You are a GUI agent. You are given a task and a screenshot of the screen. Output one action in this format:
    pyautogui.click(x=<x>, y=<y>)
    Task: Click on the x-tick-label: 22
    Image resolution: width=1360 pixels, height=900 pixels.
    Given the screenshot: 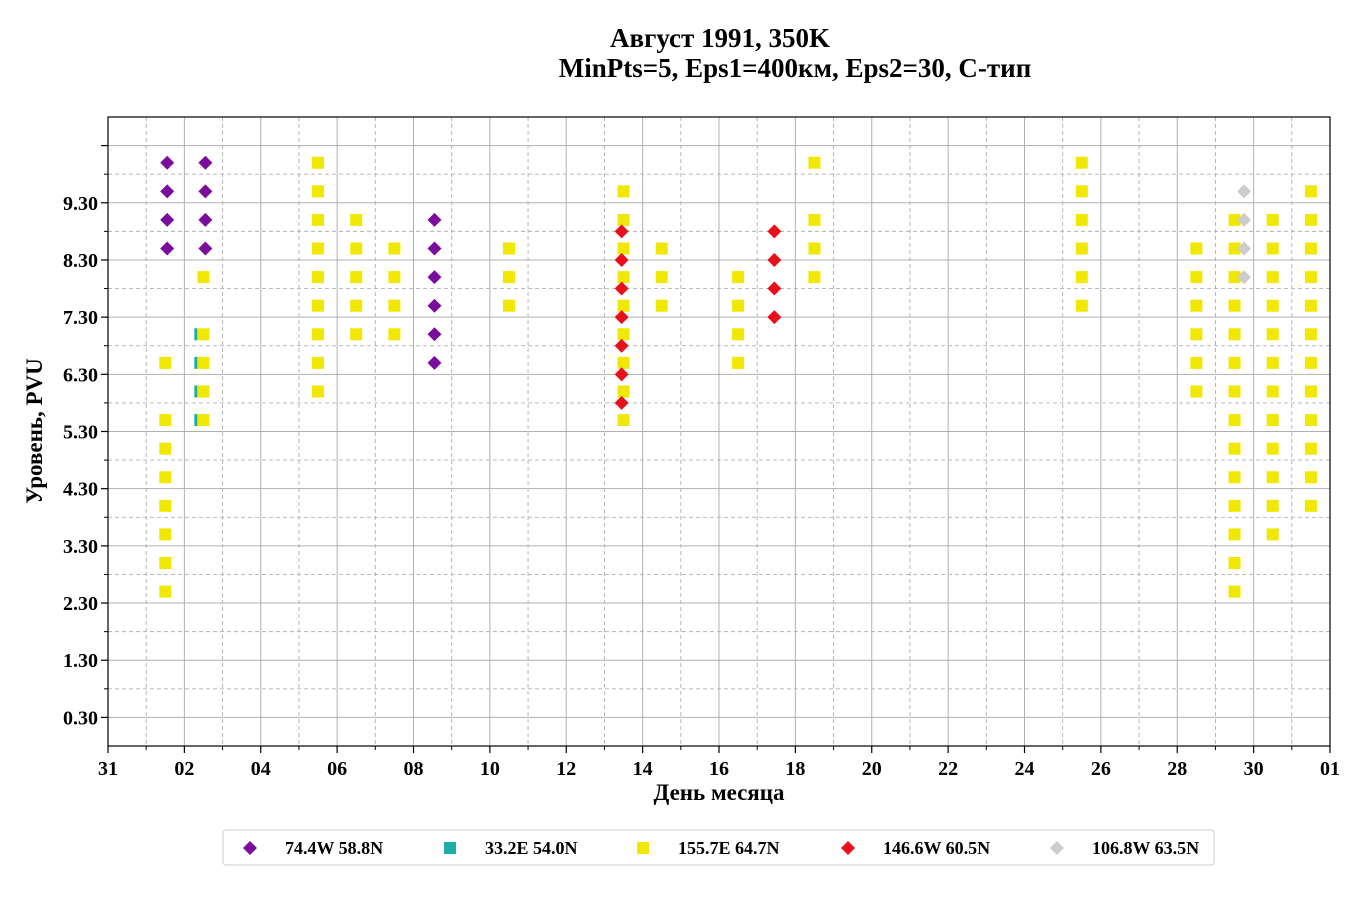 What is the action you would take?
    pyautogui.click(x=948, y=769)
    